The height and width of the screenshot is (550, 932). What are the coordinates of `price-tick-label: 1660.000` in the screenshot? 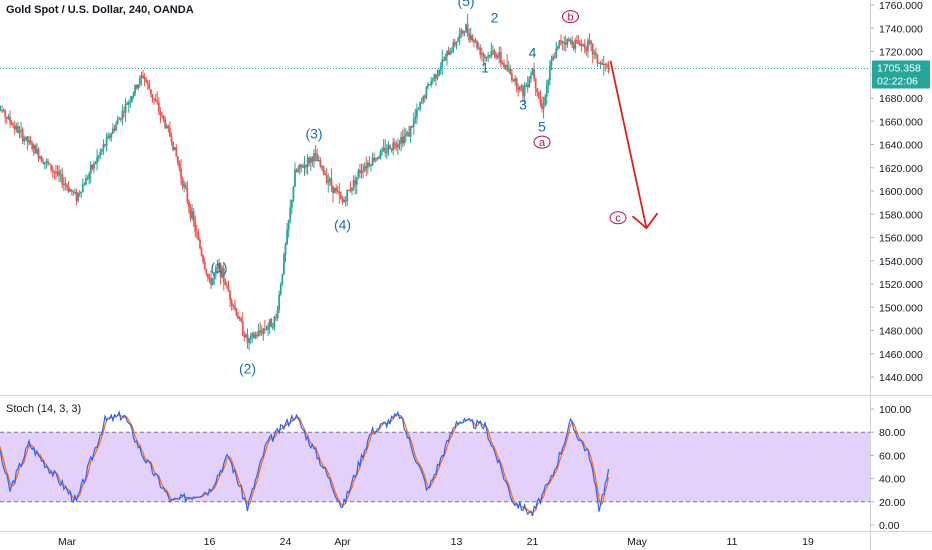 It's located at (901, 122).